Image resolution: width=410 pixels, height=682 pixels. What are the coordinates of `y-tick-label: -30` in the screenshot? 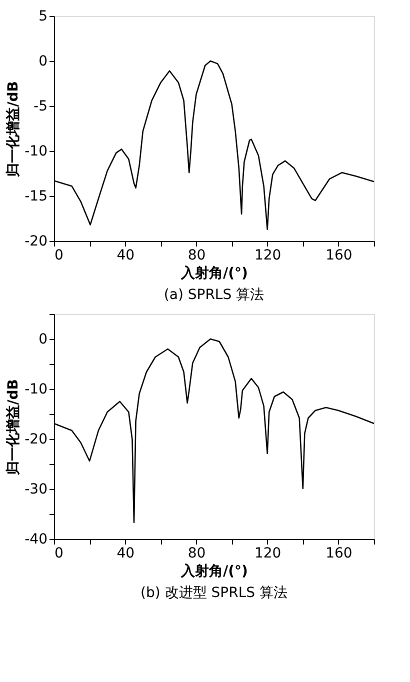 It's located at (36, 490).